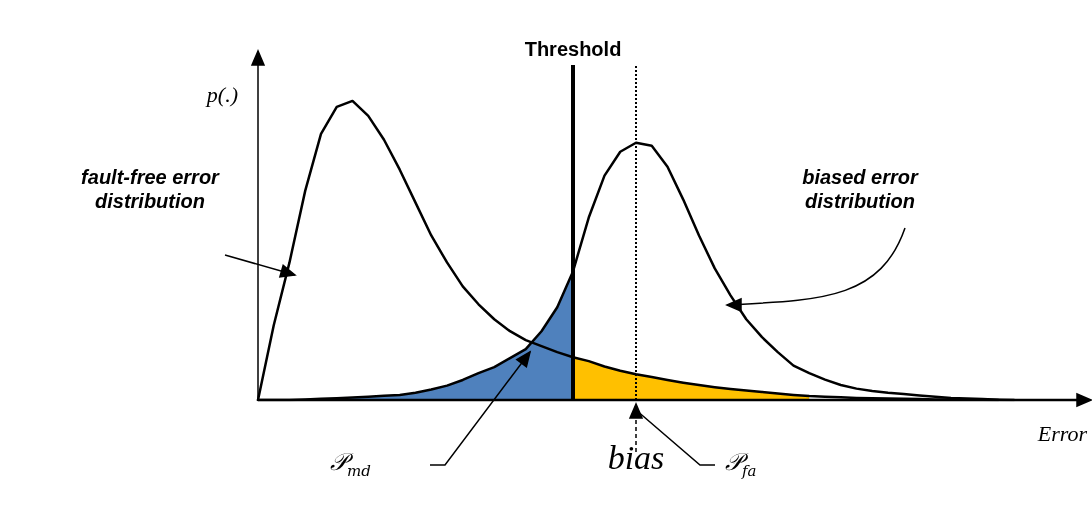 The image size is (1092, 507). Describe the element at coordinates (636, 457) in the screenshot. I see `text: bias` at that location.